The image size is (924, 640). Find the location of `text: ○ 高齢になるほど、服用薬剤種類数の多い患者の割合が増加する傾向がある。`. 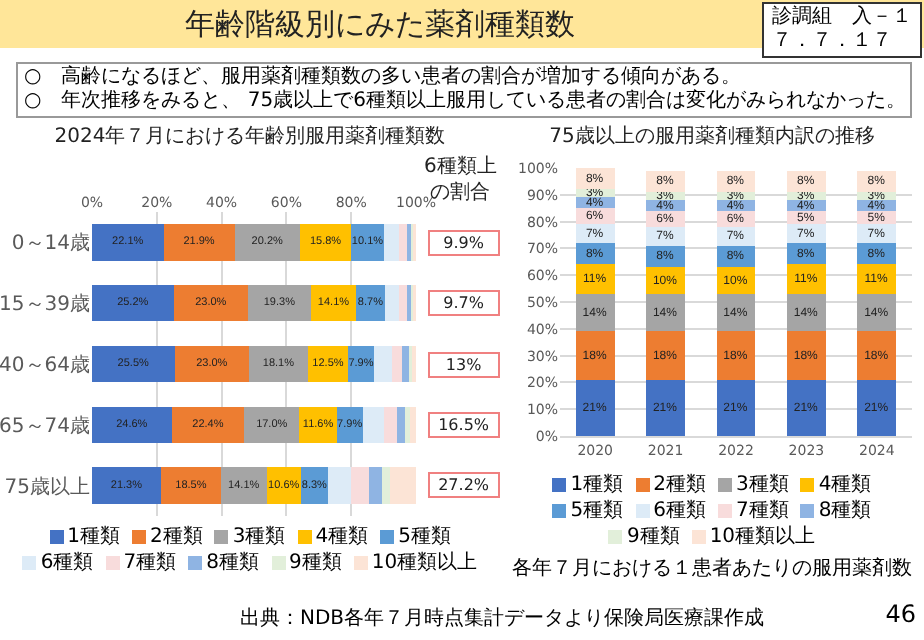

text: ○ 高齢になるほど、服用薬剤種類数の多い患者の割合が増加する傾向がある。 is located at coordinates (383, 77).